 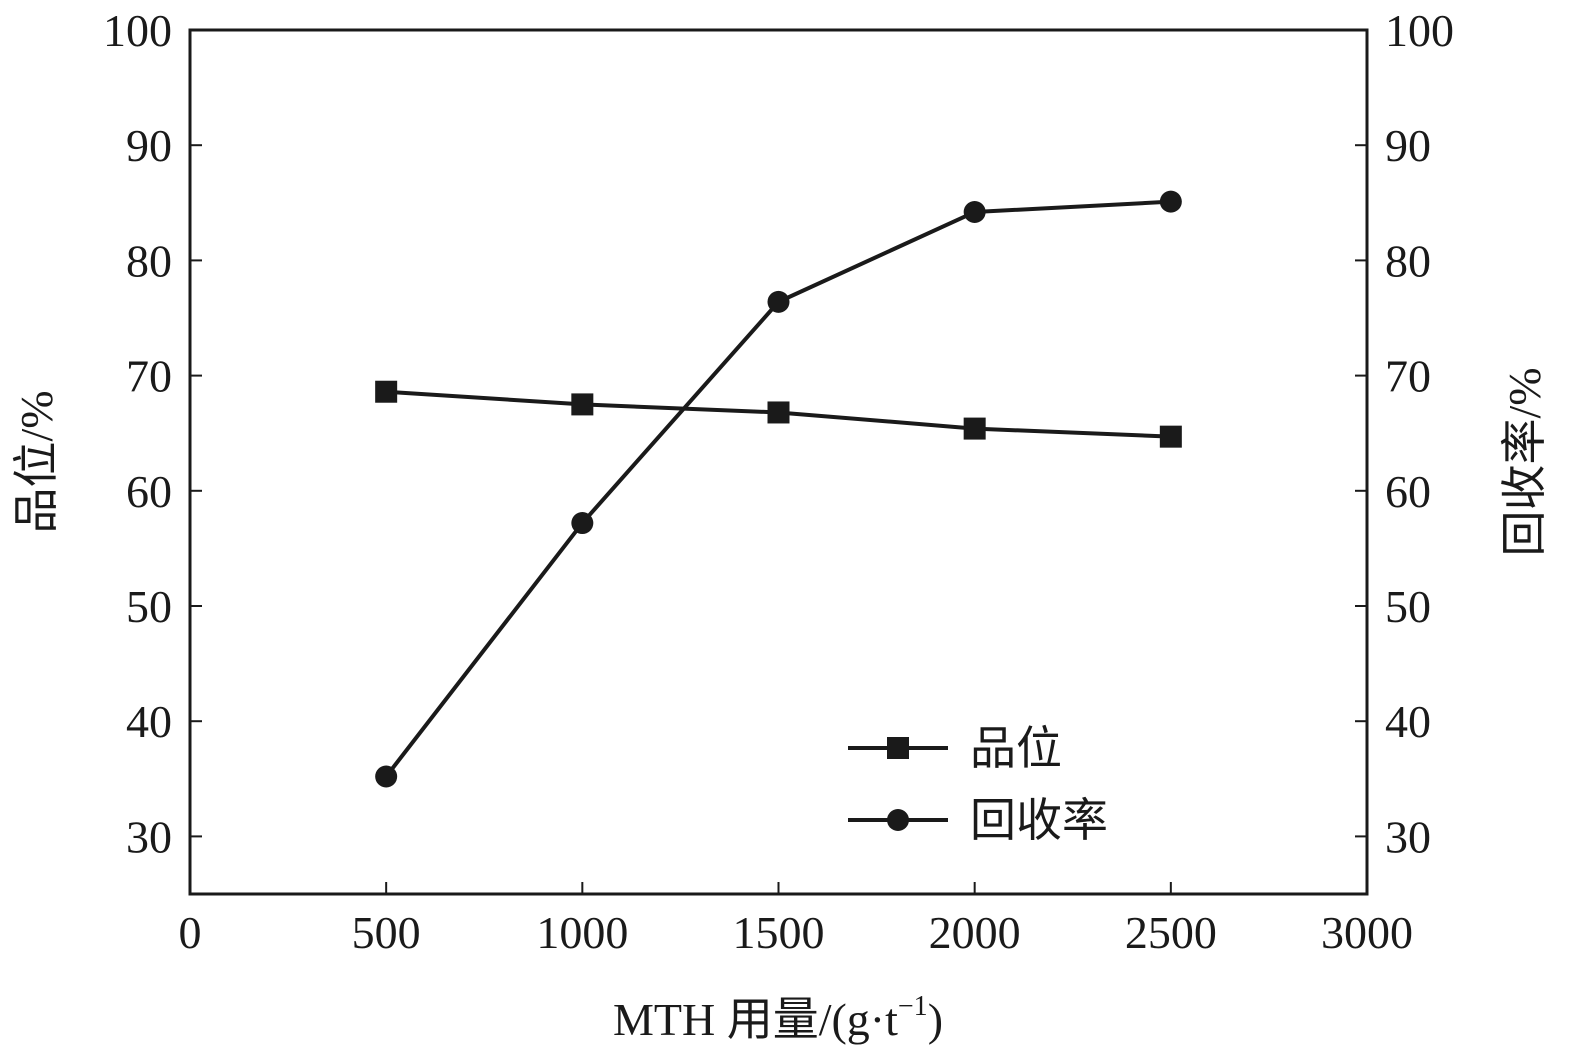 What do you see at coordinates (978, 784) in the screenshot?
I see `legend: 品位 回收率` at bounding box center [978, 784].